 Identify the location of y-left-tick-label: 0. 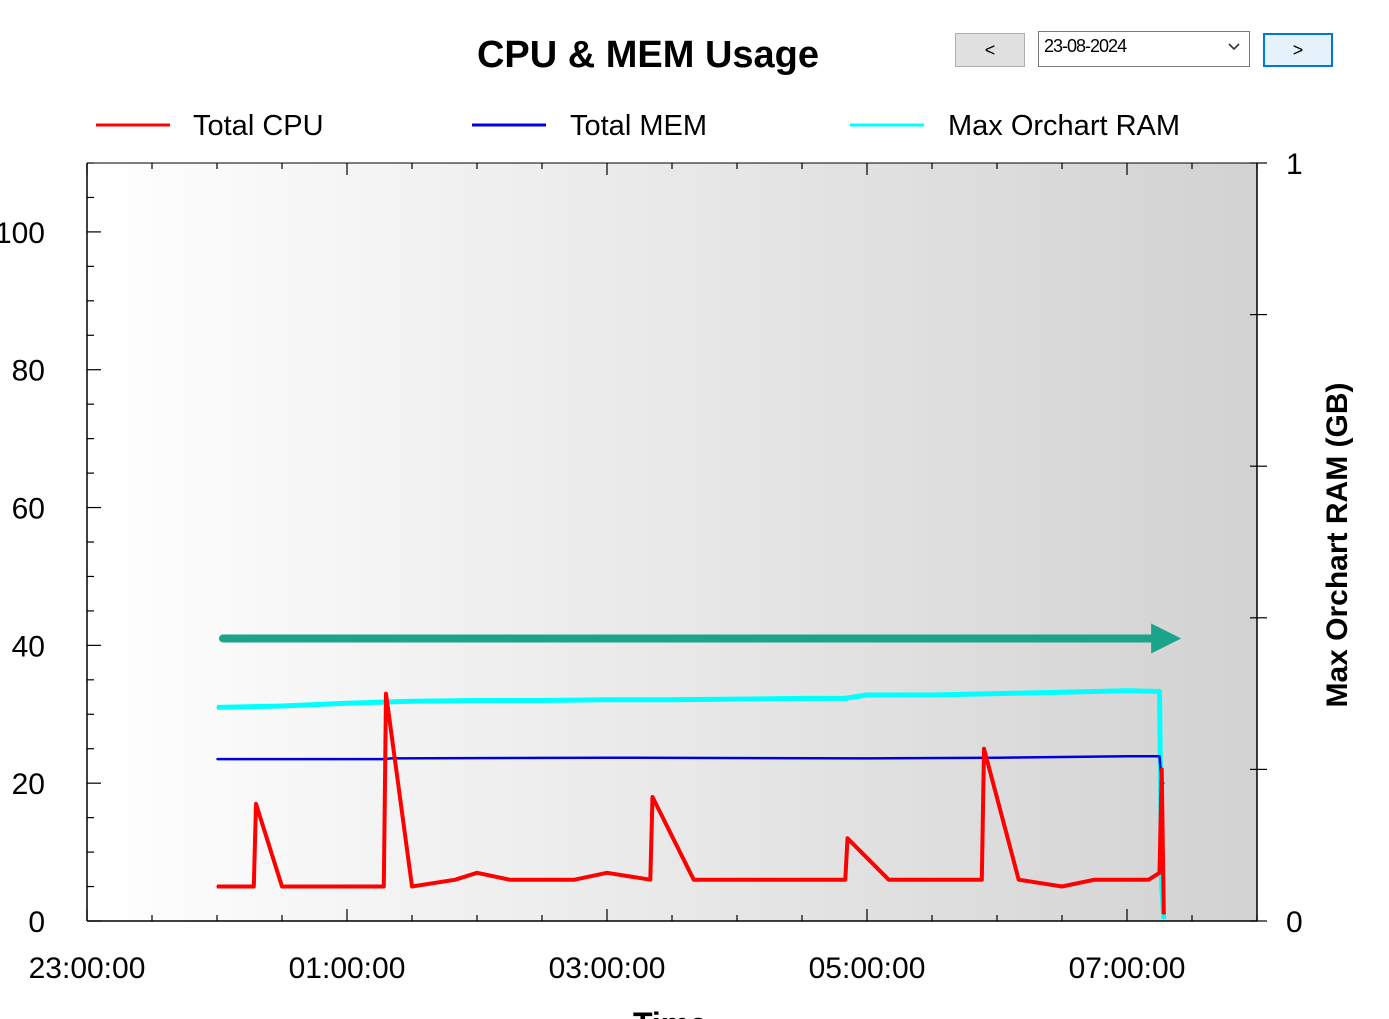
(36, 922).